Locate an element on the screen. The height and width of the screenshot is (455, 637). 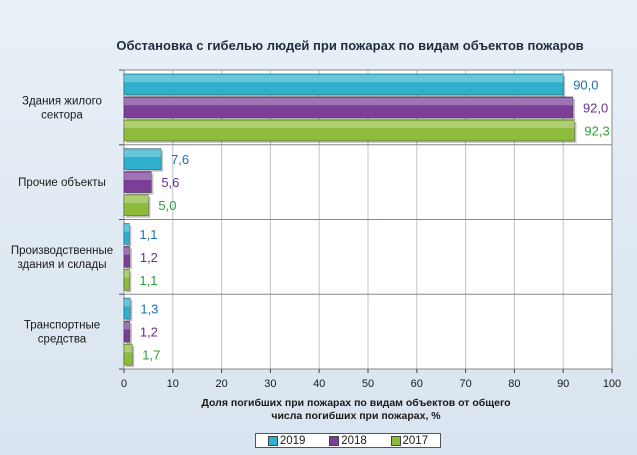
category-label-2-1: здания и склады is located at coordinates (62, 265).